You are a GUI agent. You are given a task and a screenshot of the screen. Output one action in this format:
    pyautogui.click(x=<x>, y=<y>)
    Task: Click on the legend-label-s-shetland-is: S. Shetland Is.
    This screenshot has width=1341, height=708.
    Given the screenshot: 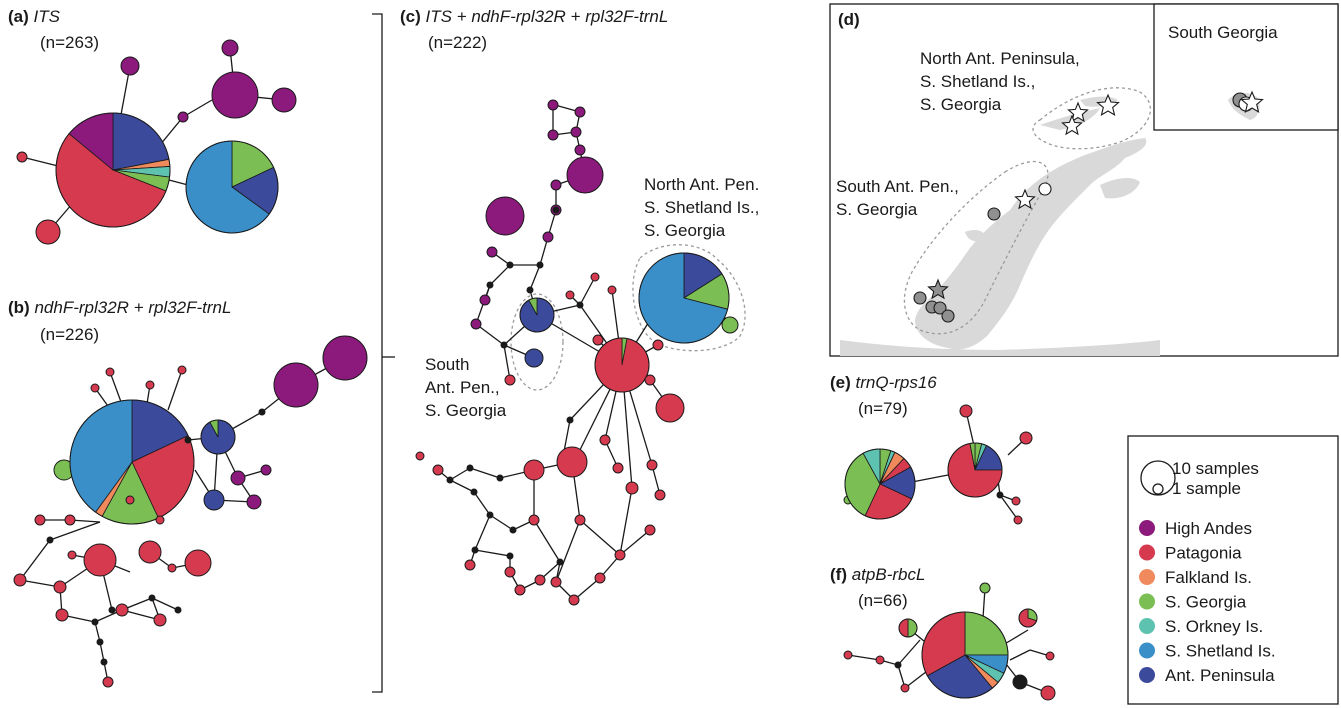 What is the action you would take?
    pyautogui.click(x=1220, y=651)
    